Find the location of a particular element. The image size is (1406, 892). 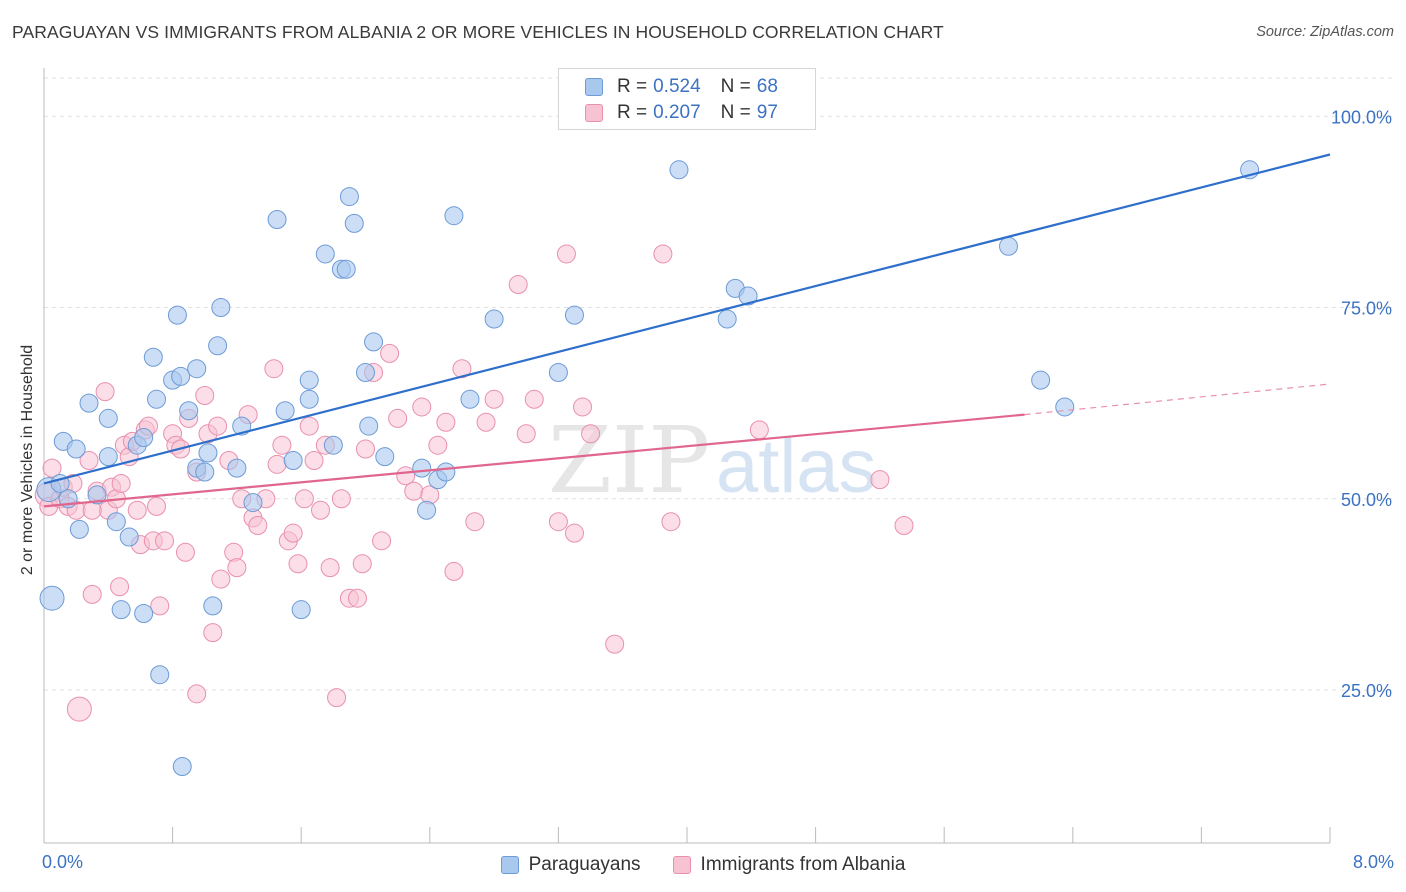

source-label: Source: ZipAtlas.com is located at coordinates (1325, 32).